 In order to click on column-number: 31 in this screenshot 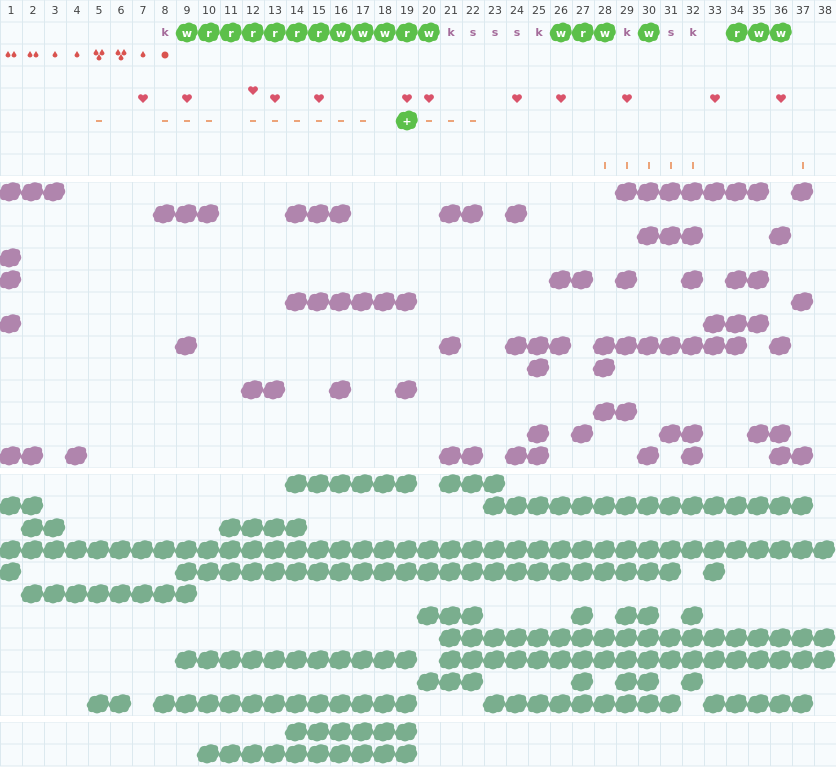, I will do `click(671, 10)`.